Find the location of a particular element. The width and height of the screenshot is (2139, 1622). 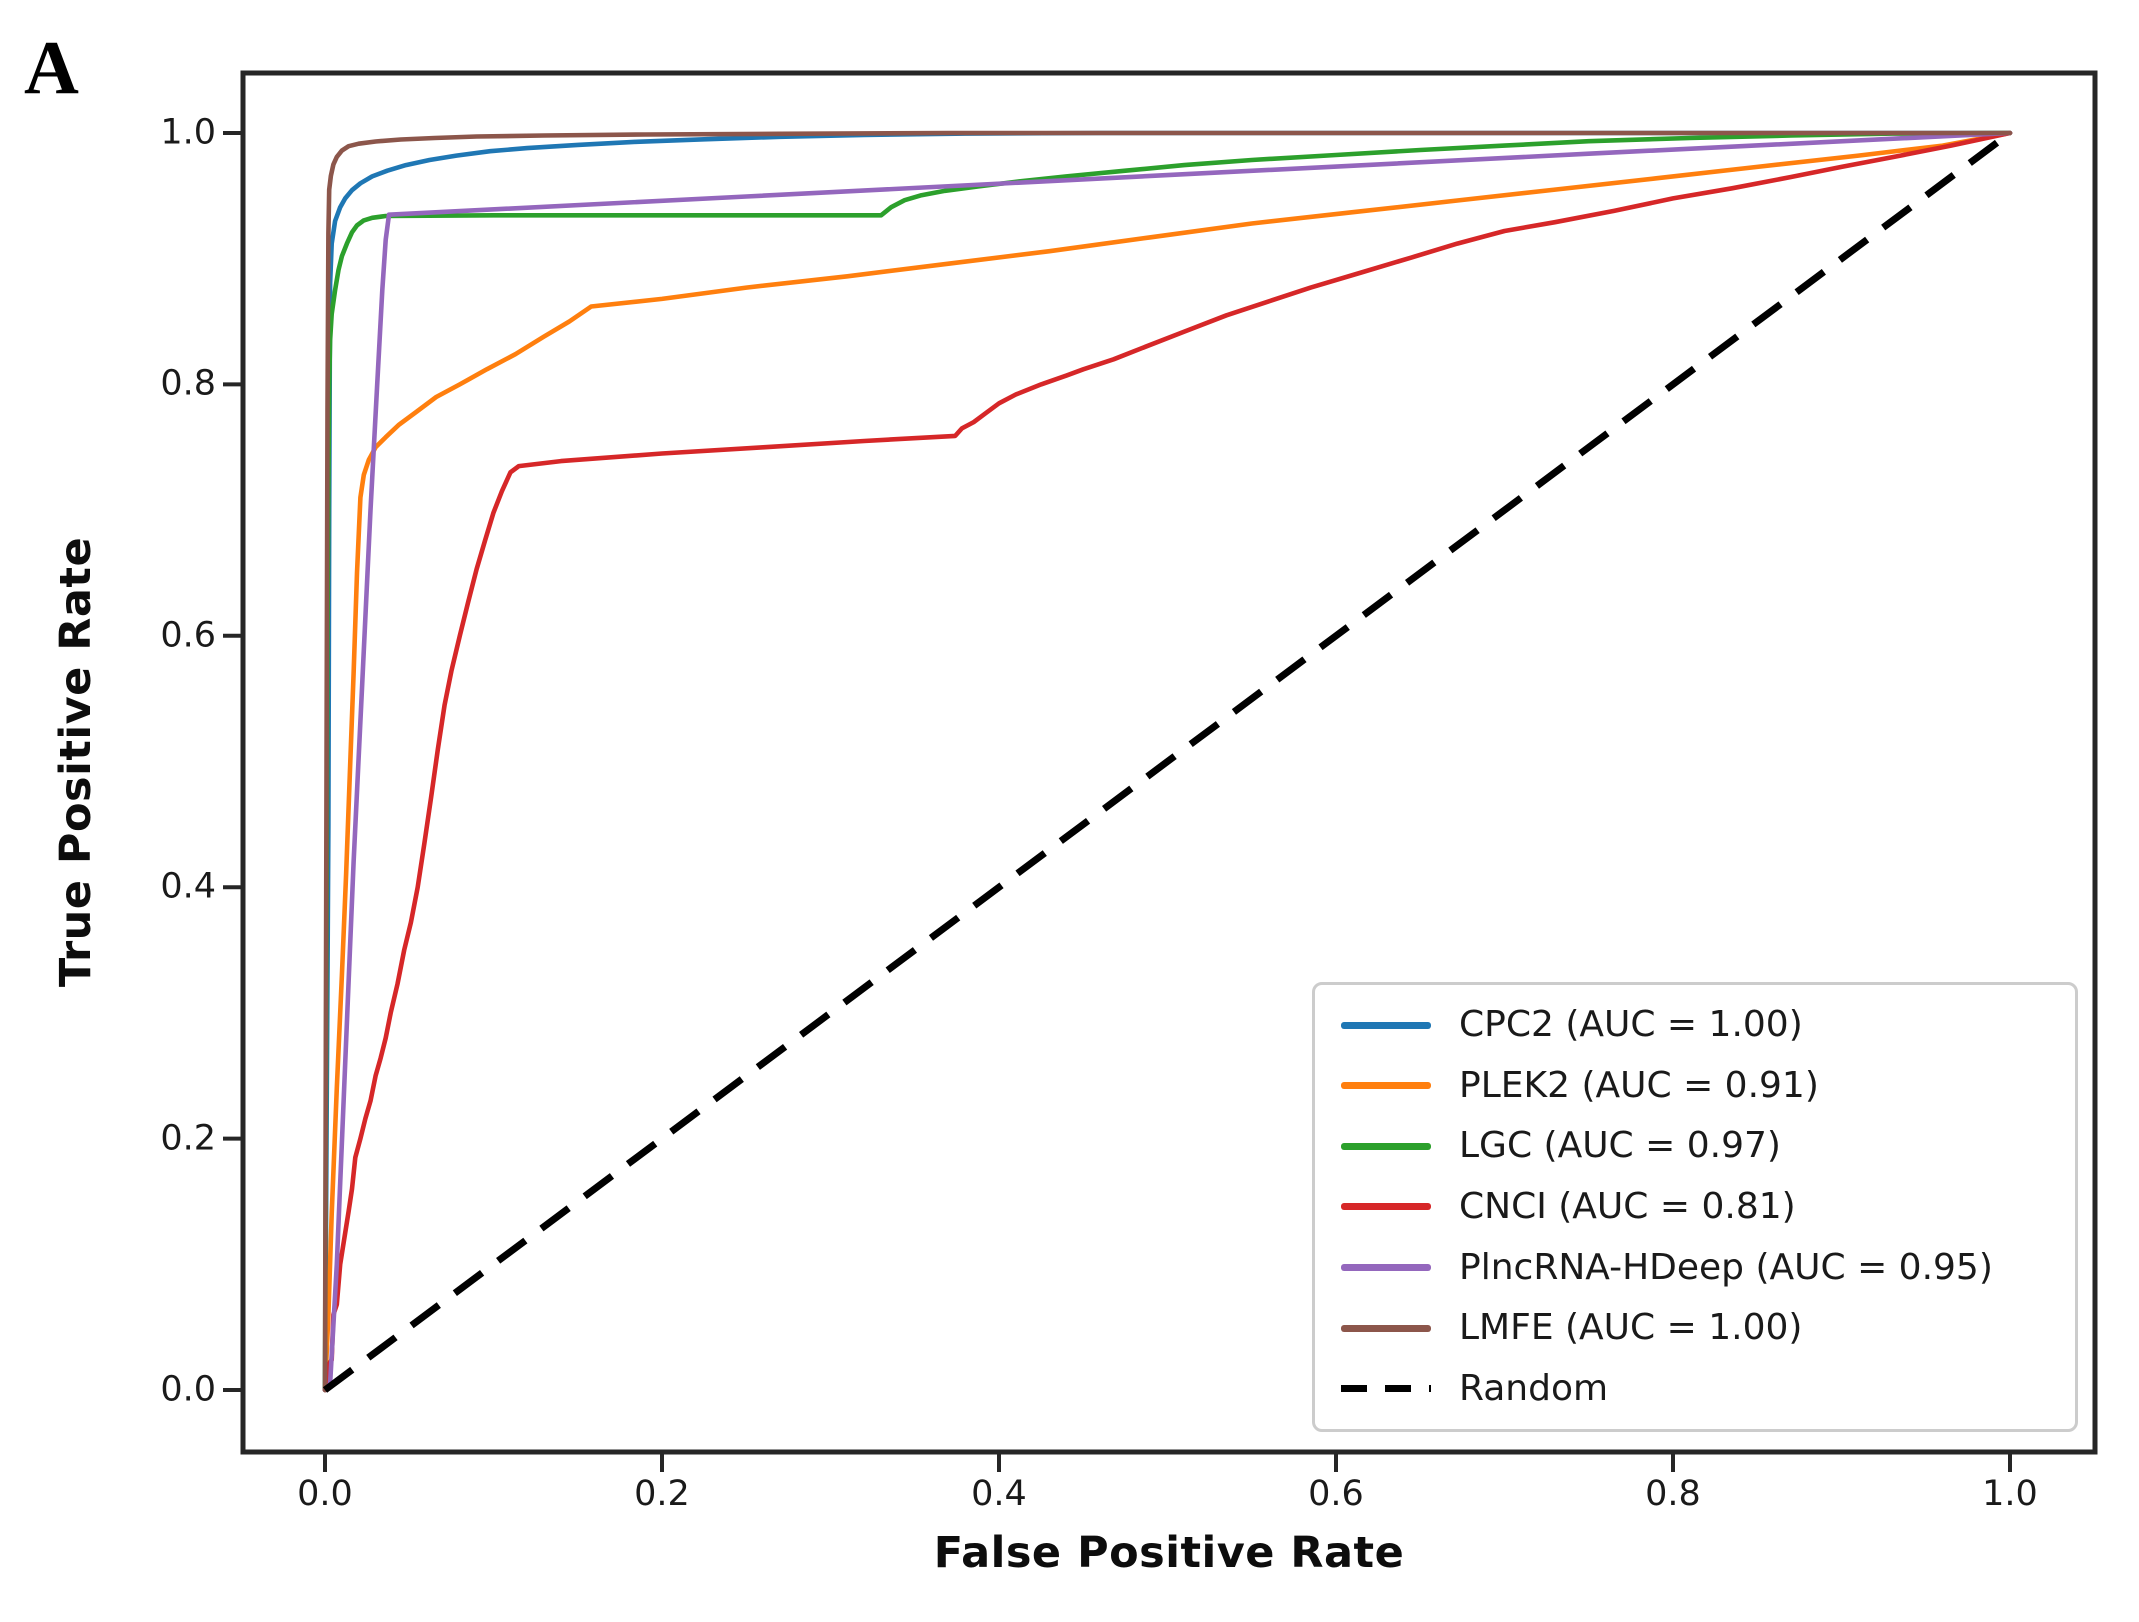

x-tick-label: 1.0 is located at coordinates (2010, 1494).